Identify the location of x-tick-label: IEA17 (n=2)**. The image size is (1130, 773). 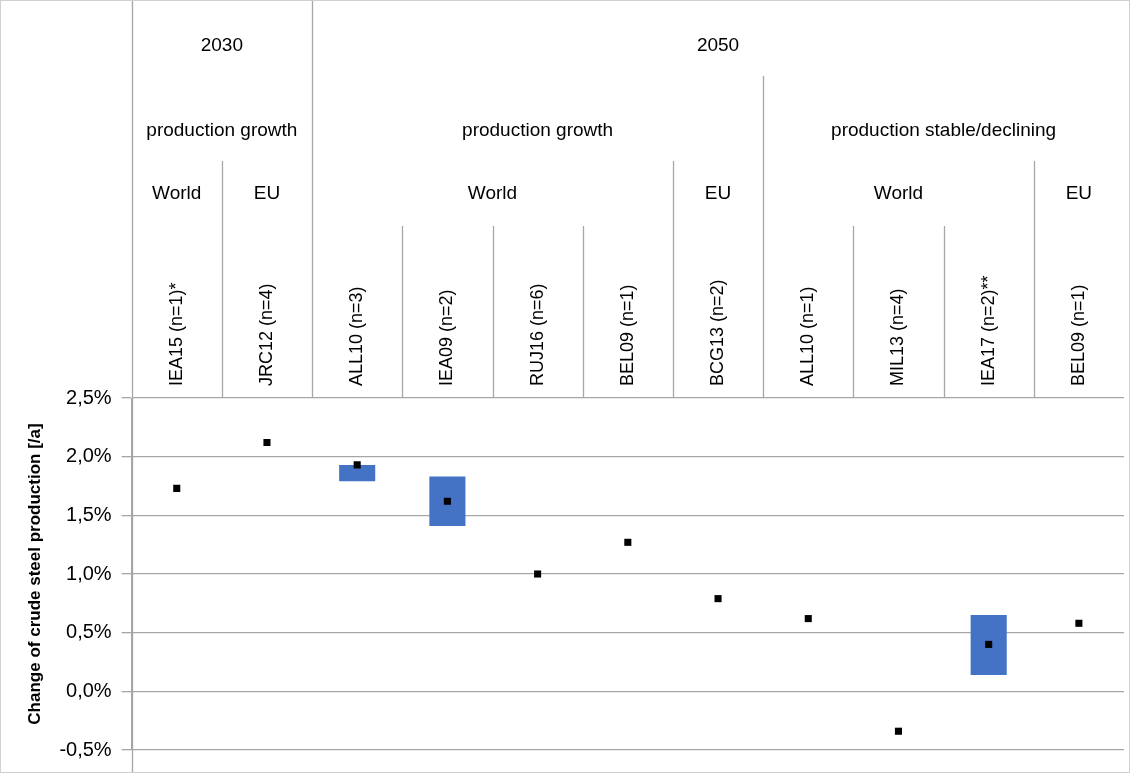
(987, 330).